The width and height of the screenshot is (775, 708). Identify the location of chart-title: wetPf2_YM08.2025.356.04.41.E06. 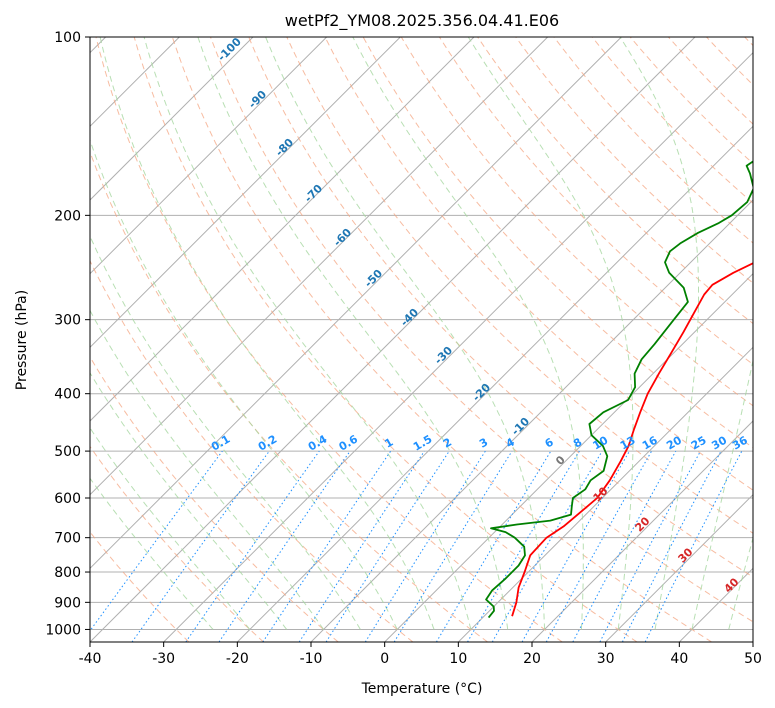
(422, 21).